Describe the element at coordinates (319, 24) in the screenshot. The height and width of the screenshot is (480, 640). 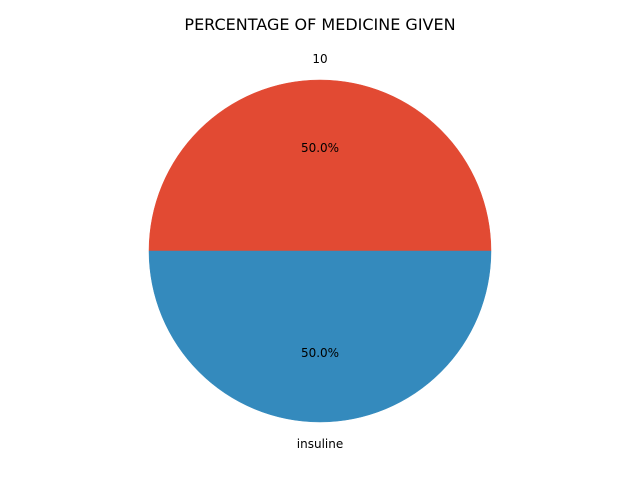
I see `chart-title: PERCENTAGE OF MEDICINE GIVEN` at that location.